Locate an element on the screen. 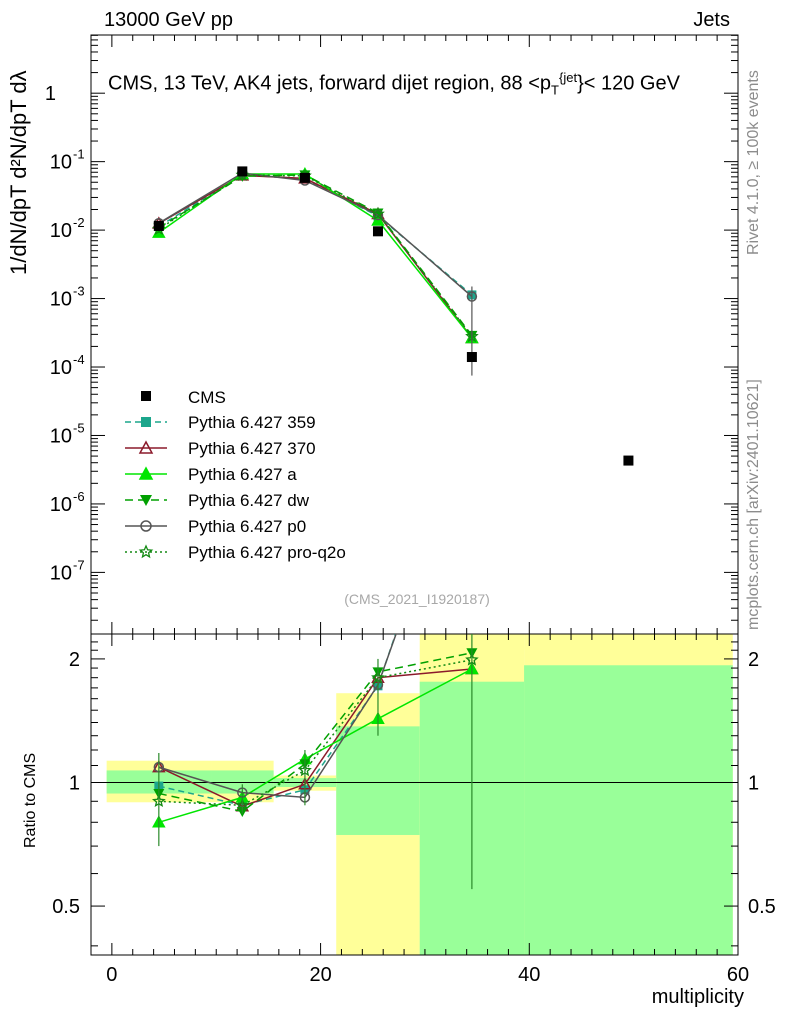 Image resolution: width=786 pixels, height=1024 pixels. ratio-clipped is located at coordinates (315, 762).